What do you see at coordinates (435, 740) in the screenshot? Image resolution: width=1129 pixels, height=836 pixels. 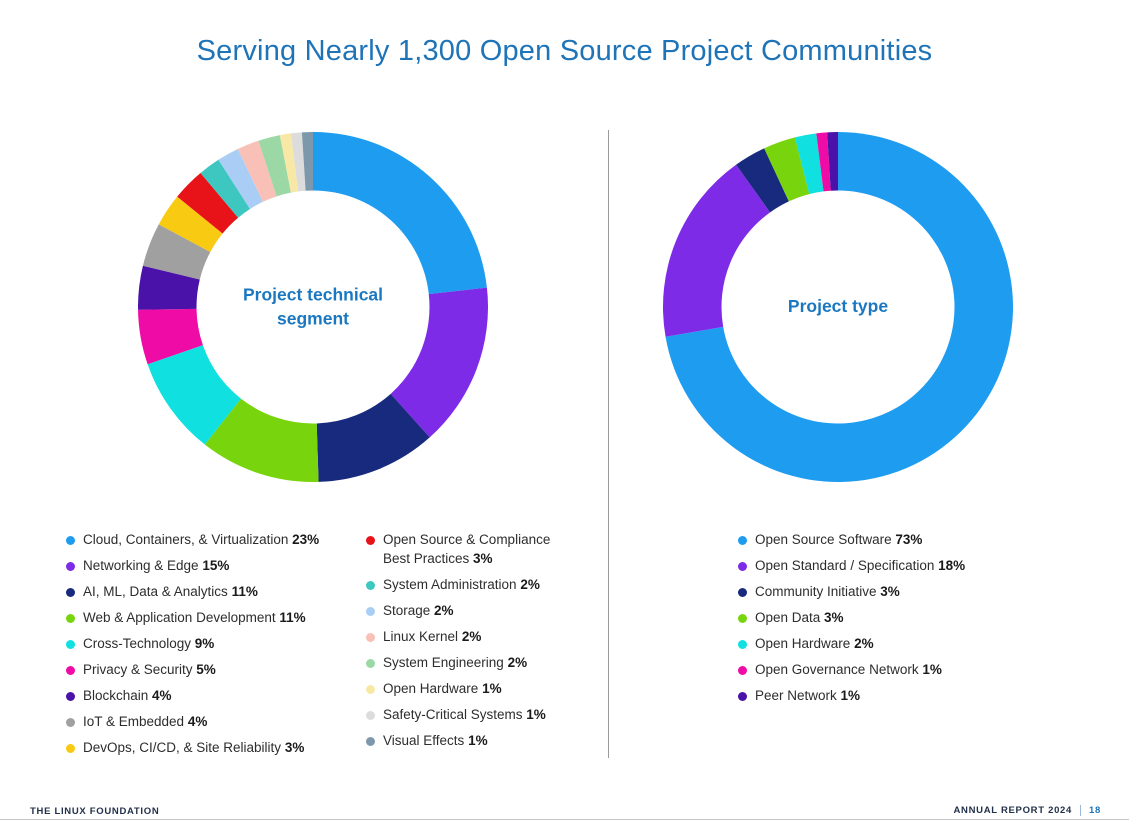 I see `legend-label: Visual Effects 1%` at bounding box center [435, 740].